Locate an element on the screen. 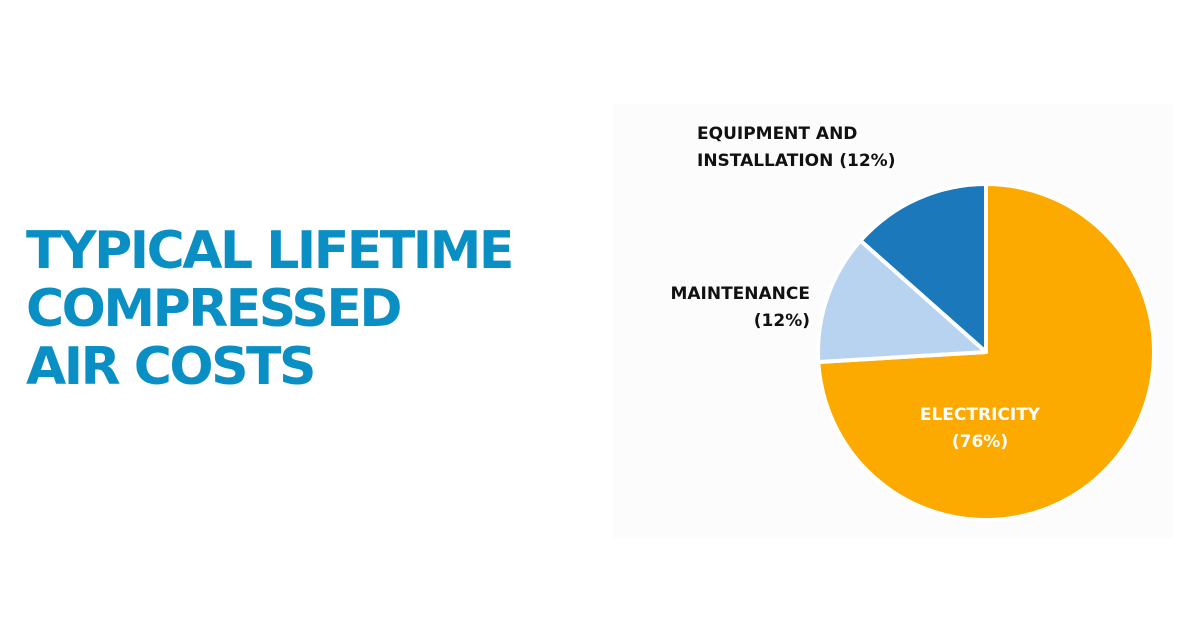 The height and width of the screenshot is (640, 1200). slice-maintenance is located at coordinates (902, 301).